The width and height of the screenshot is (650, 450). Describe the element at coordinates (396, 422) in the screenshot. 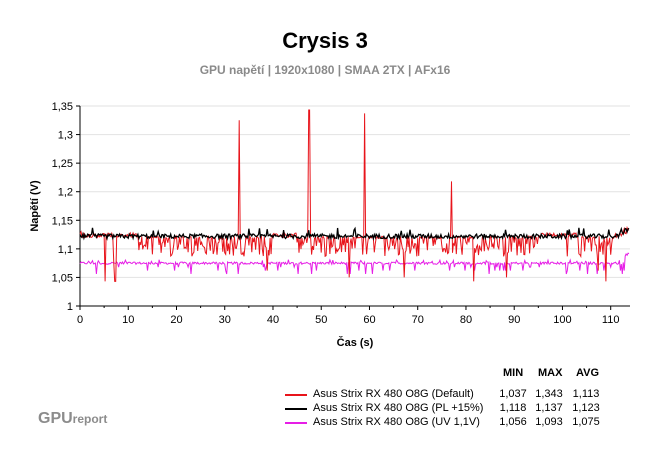

I see `legend-label-uv: Asus Strix RX 480 O8G (UV 1,1V)` at that location.